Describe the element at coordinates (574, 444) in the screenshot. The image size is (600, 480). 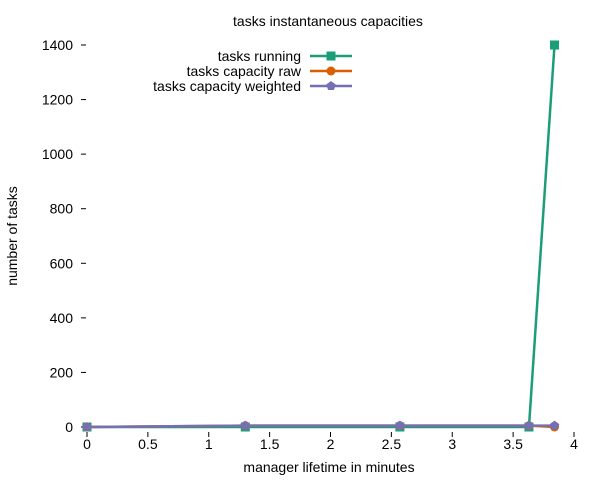
I see `x-tick-label: 4` at that location.